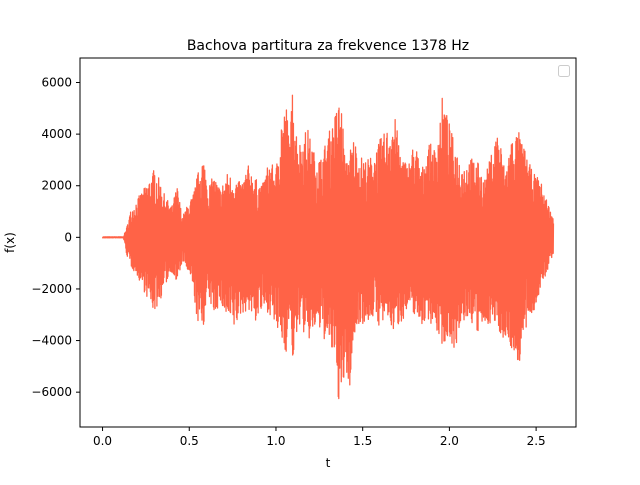  Describe the element at coordinates (56, 186) in the screenshot. I see `y-tick-label: 2000` at that location.